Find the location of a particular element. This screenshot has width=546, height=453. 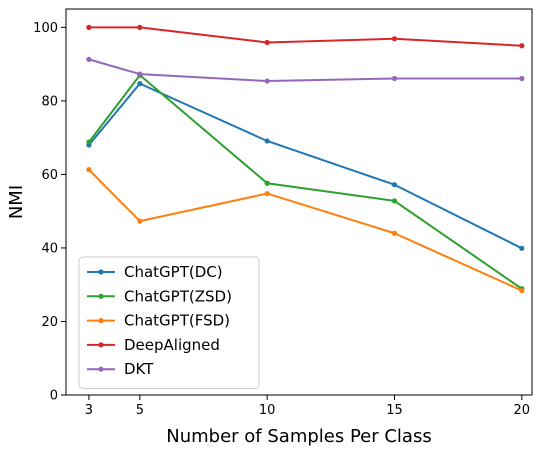

x-tick-label: 5 is located at coordinates (140, 410).